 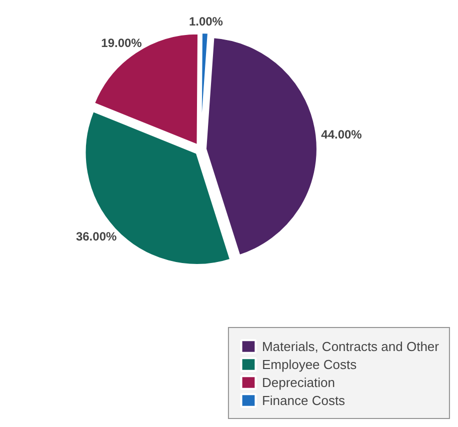 What do you see at coordinates (304, 400) in the screenshot?
I see `legend-label: Finance Costs` at bounding box center [304, 400].